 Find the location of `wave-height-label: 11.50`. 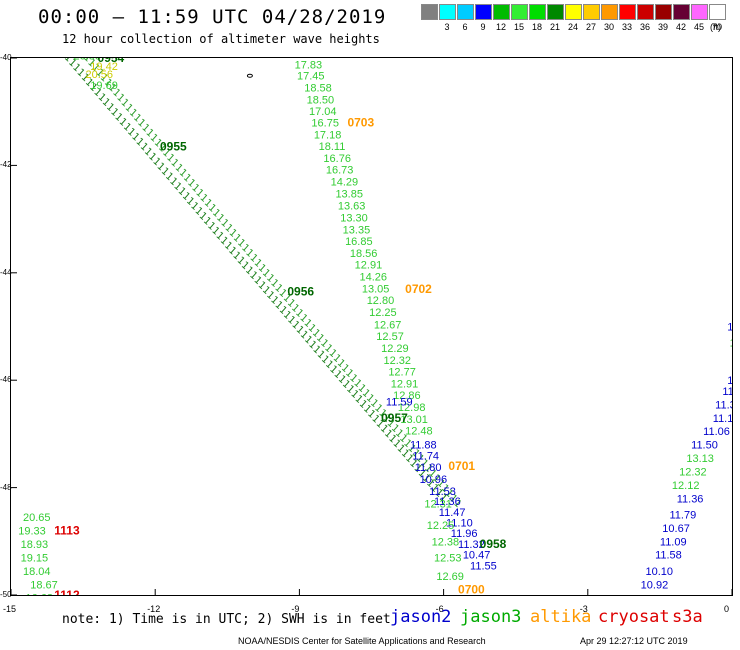

wave-height-label: 11.50 is located at coordinates (704, 446).